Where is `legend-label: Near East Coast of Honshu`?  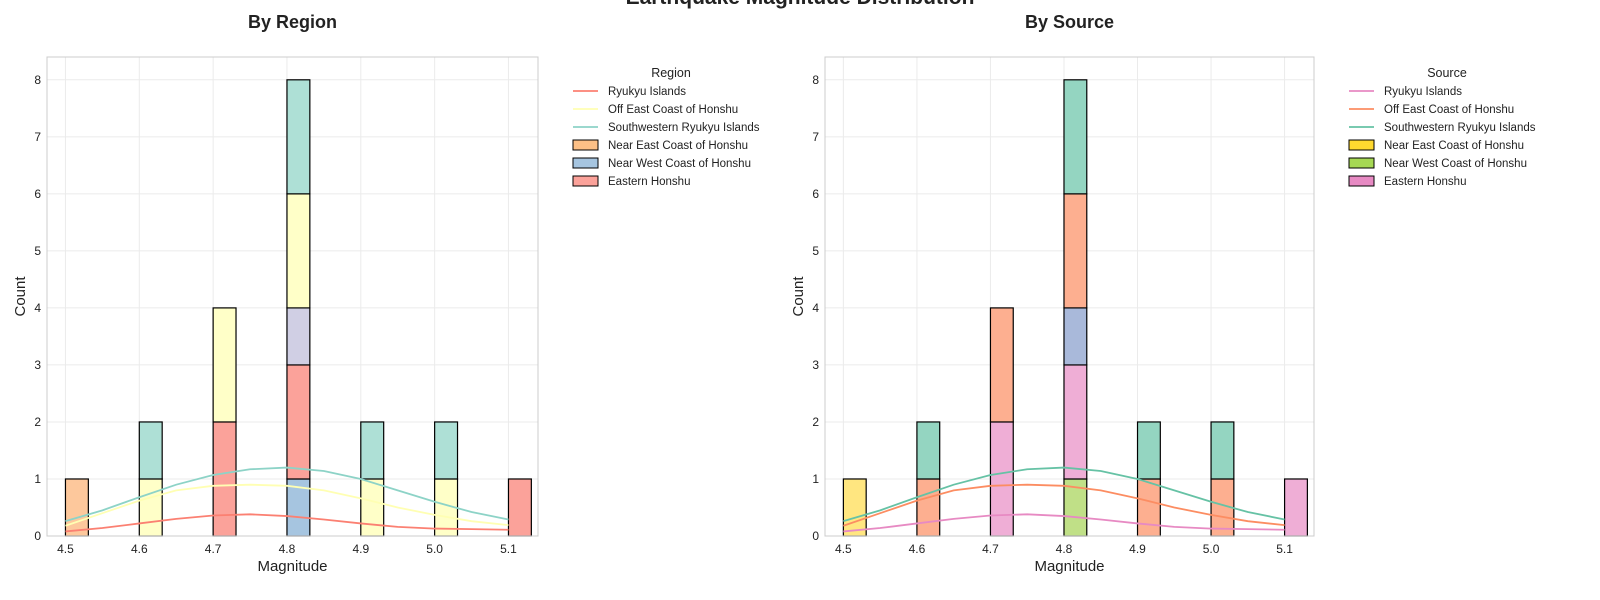
legend-label: Near East Coast of Honshu is located at coordinates (1454, 146).